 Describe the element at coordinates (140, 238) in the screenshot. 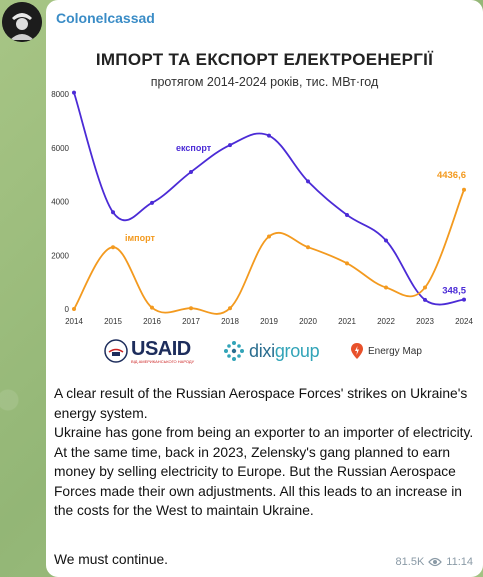

I see `series-name-label: імпорт` at that location.